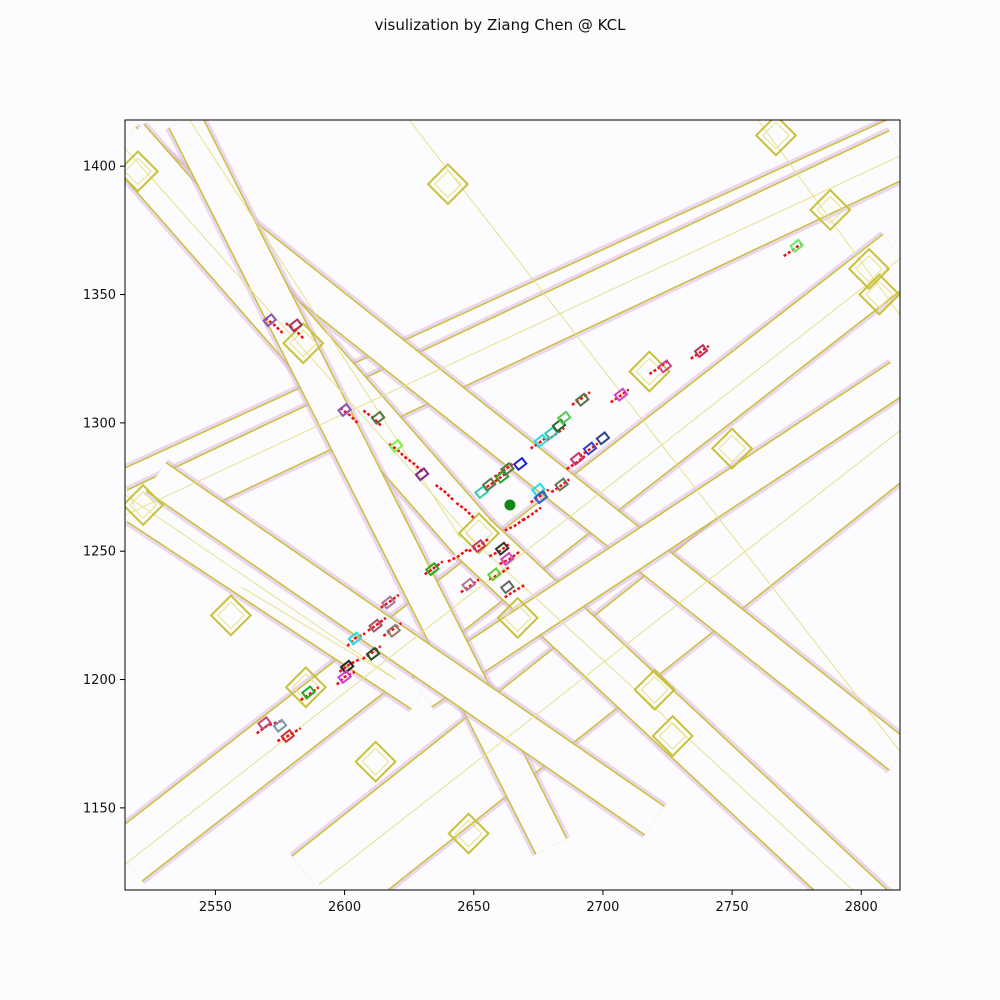 The image size is (1000, 1000). I want to click on figure-title: visulization by Ziang Chen @ KCL, so click(500, 25).